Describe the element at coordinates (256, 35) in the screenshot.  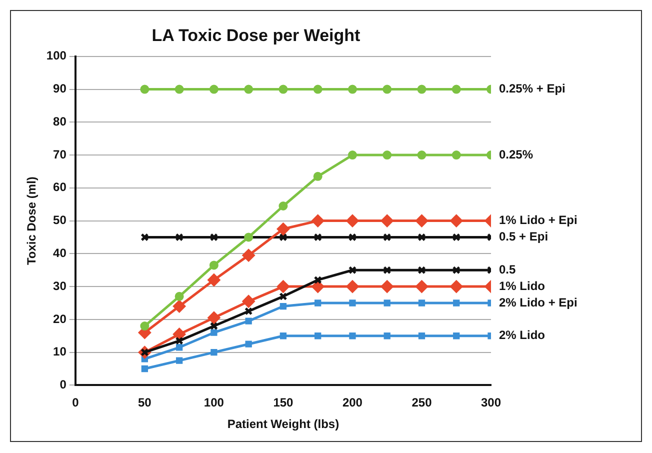
I see `chart-title: LA Toxic Dose per Weight` at that location.